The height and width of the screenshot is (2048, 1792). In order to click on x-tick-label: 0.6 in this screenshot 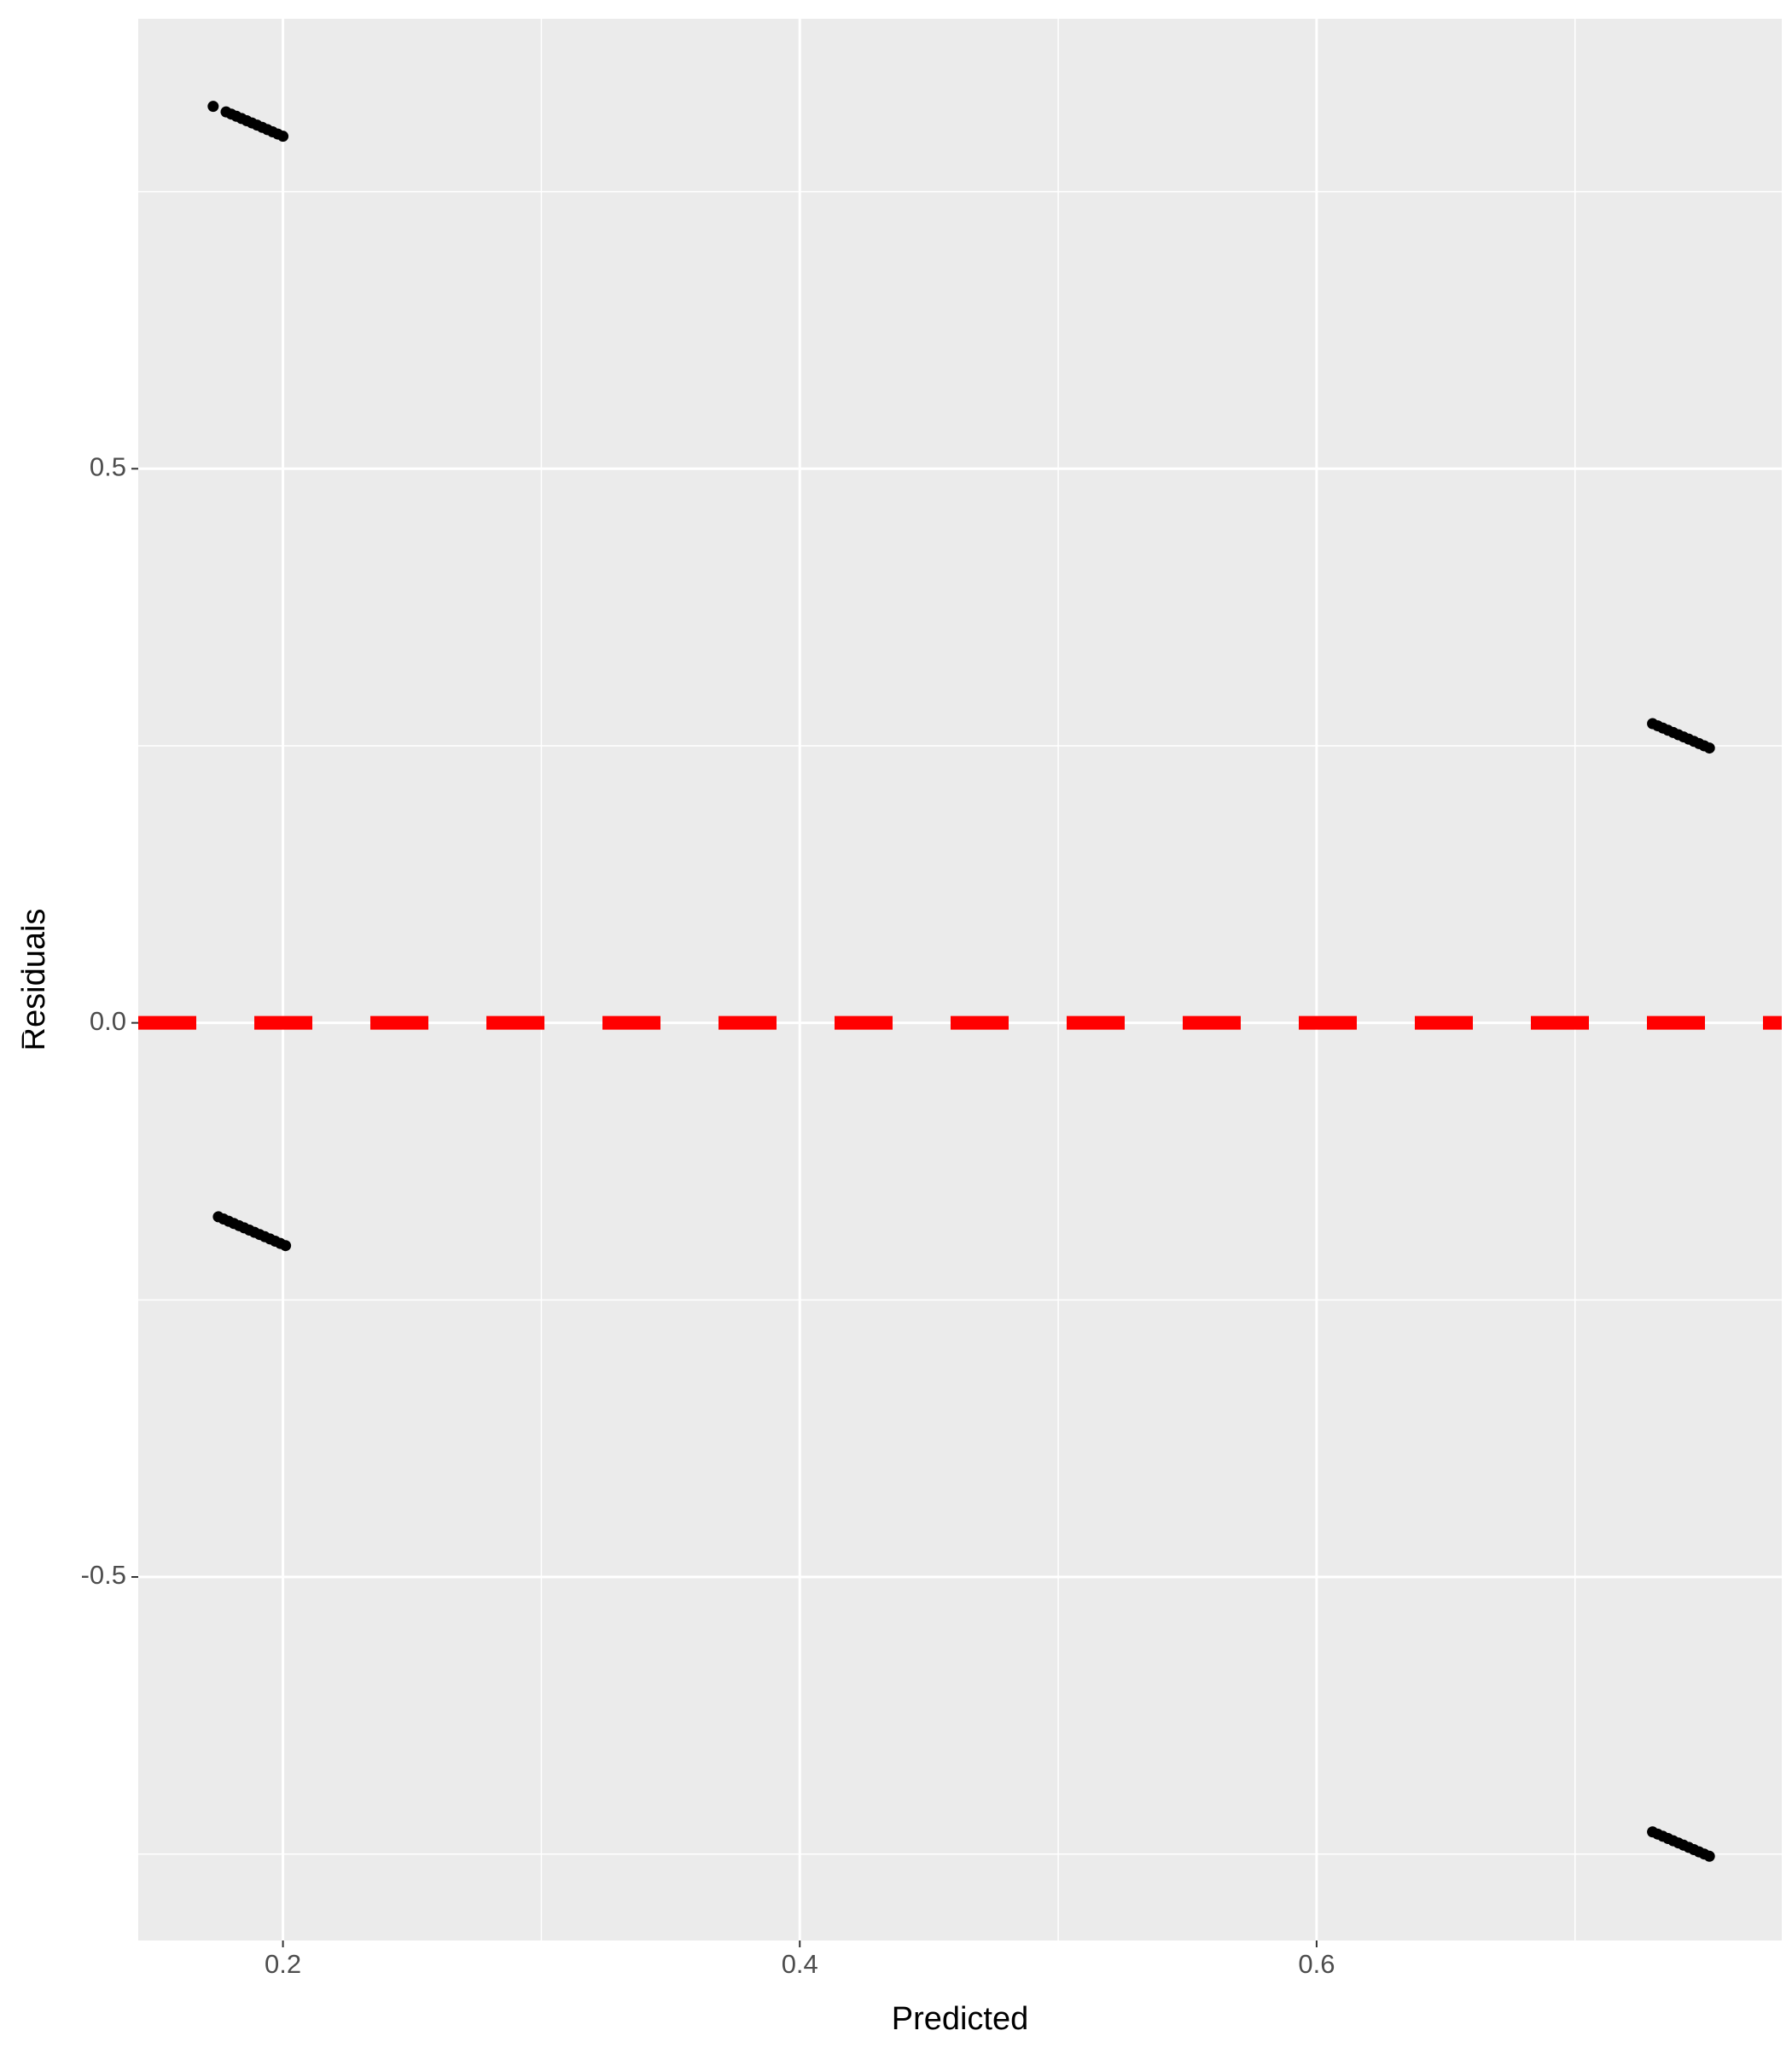, I will do `click(1316, 1964)`.